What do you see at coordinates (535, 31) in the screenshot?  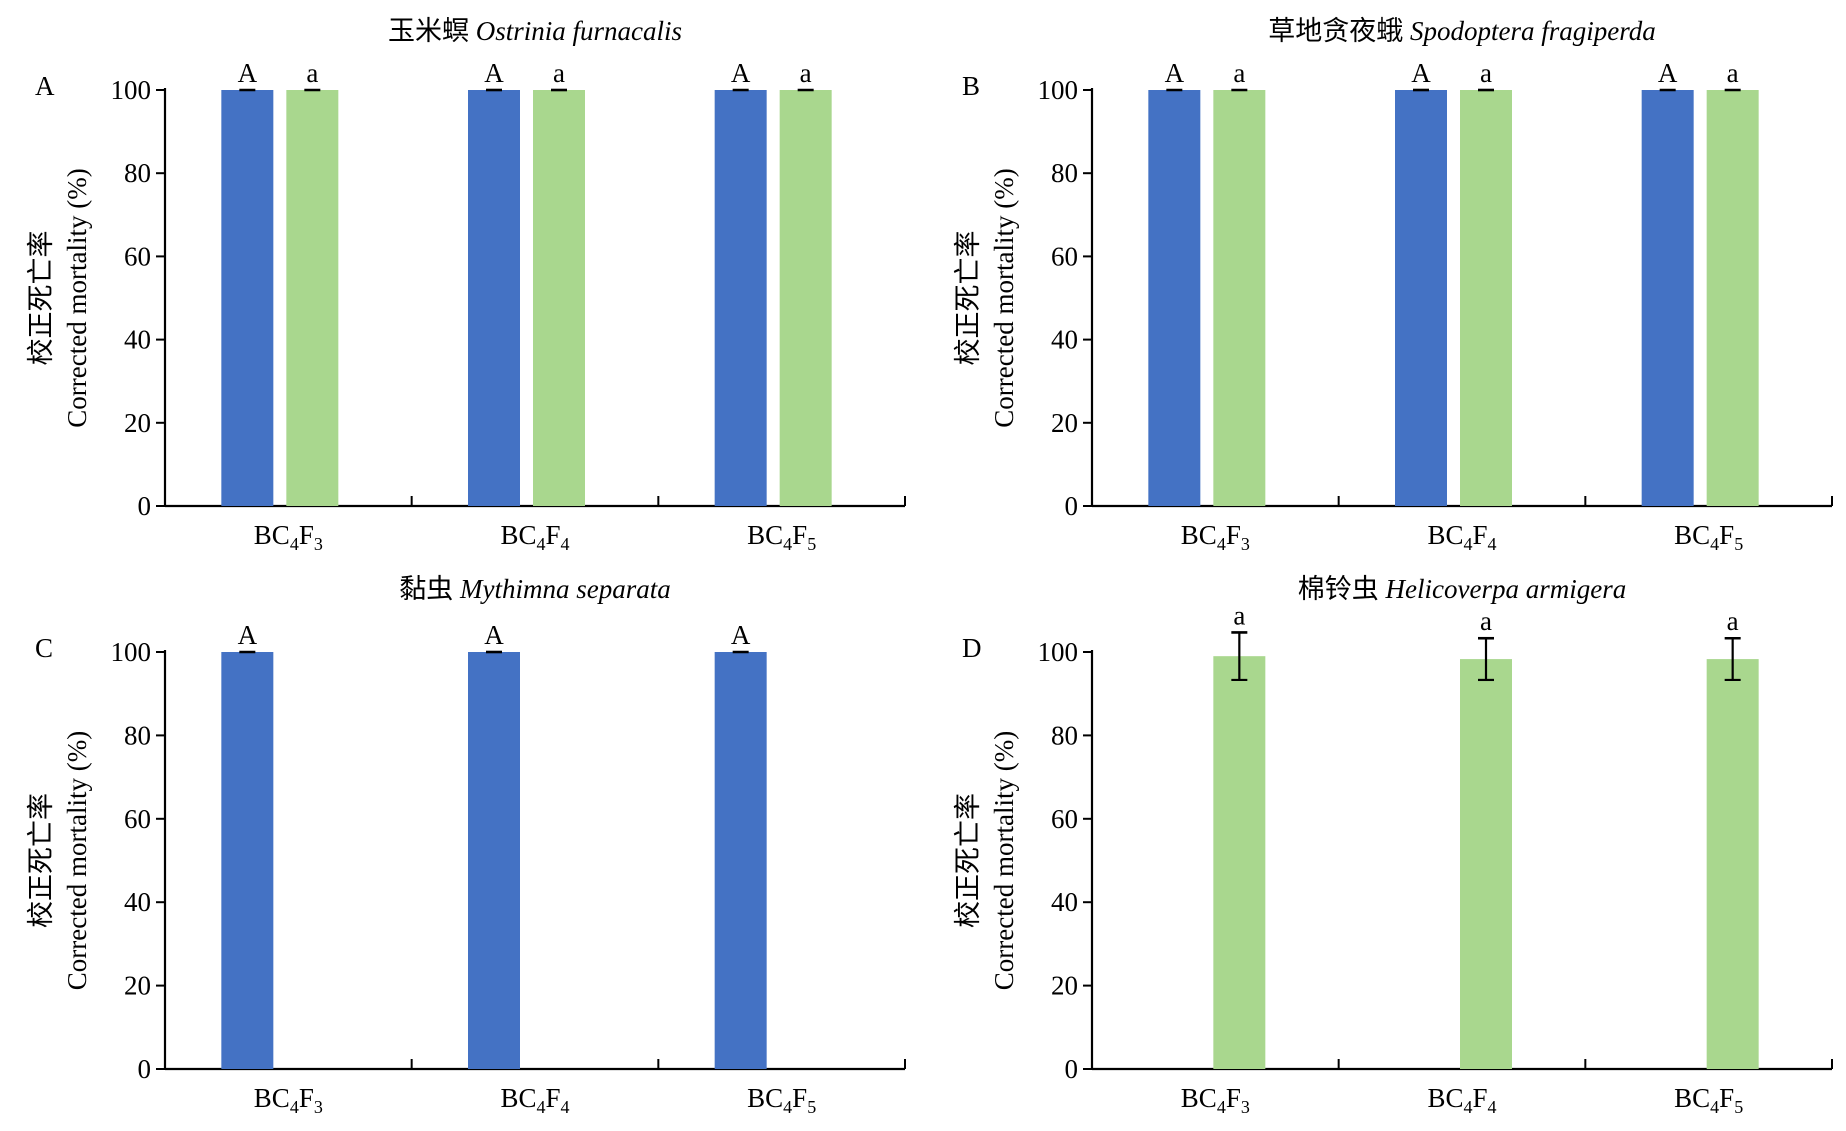 I see `chart-title: 玉米螟 Ostrinia furnacalis` at bounding box center [535, 31].